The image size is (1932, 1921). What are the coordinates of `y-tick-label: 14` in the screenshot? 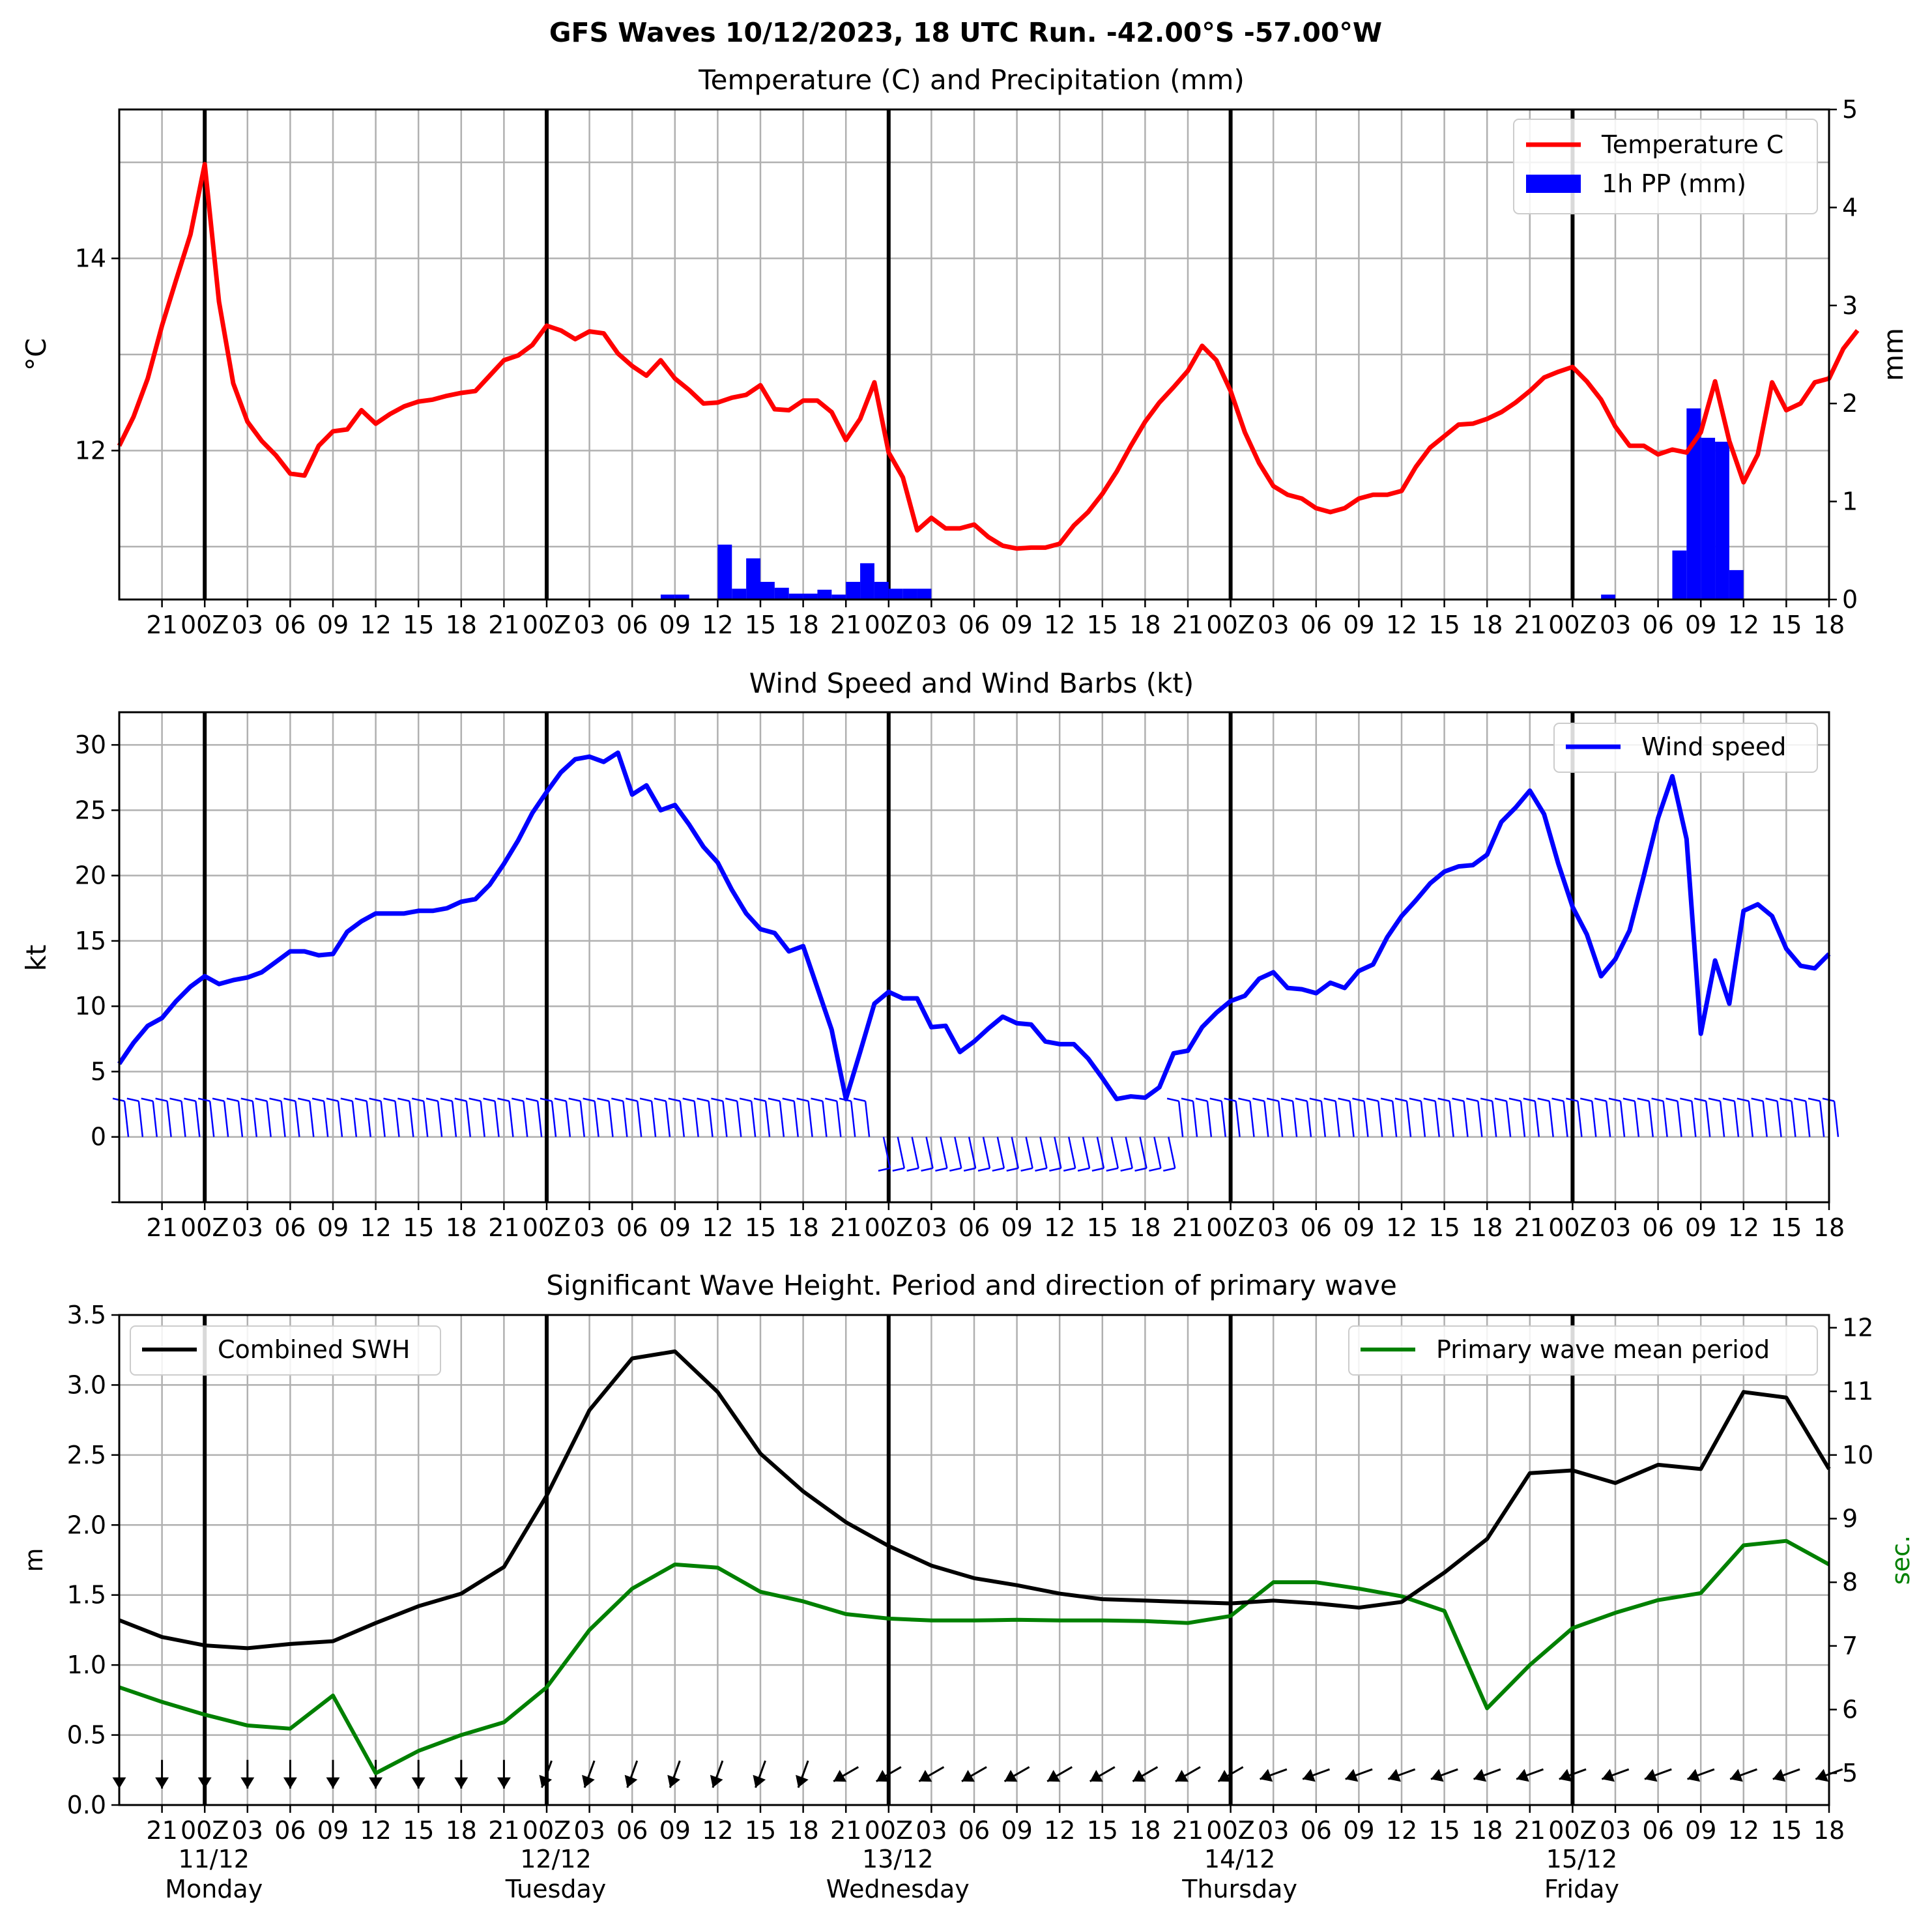 It's located at (90, 258).